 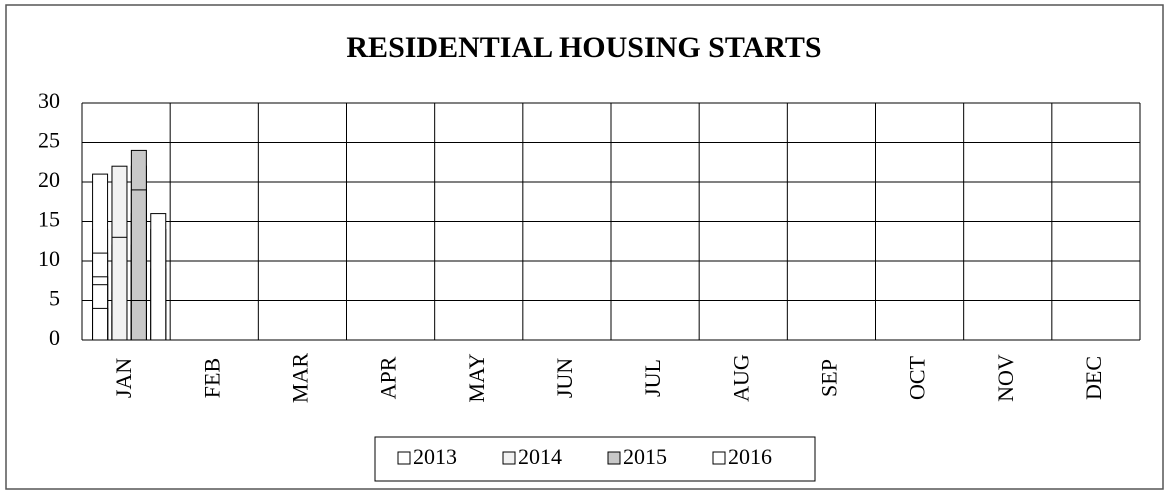 I want to click on x-tick-label: SEP, so click(x=828, y=378).